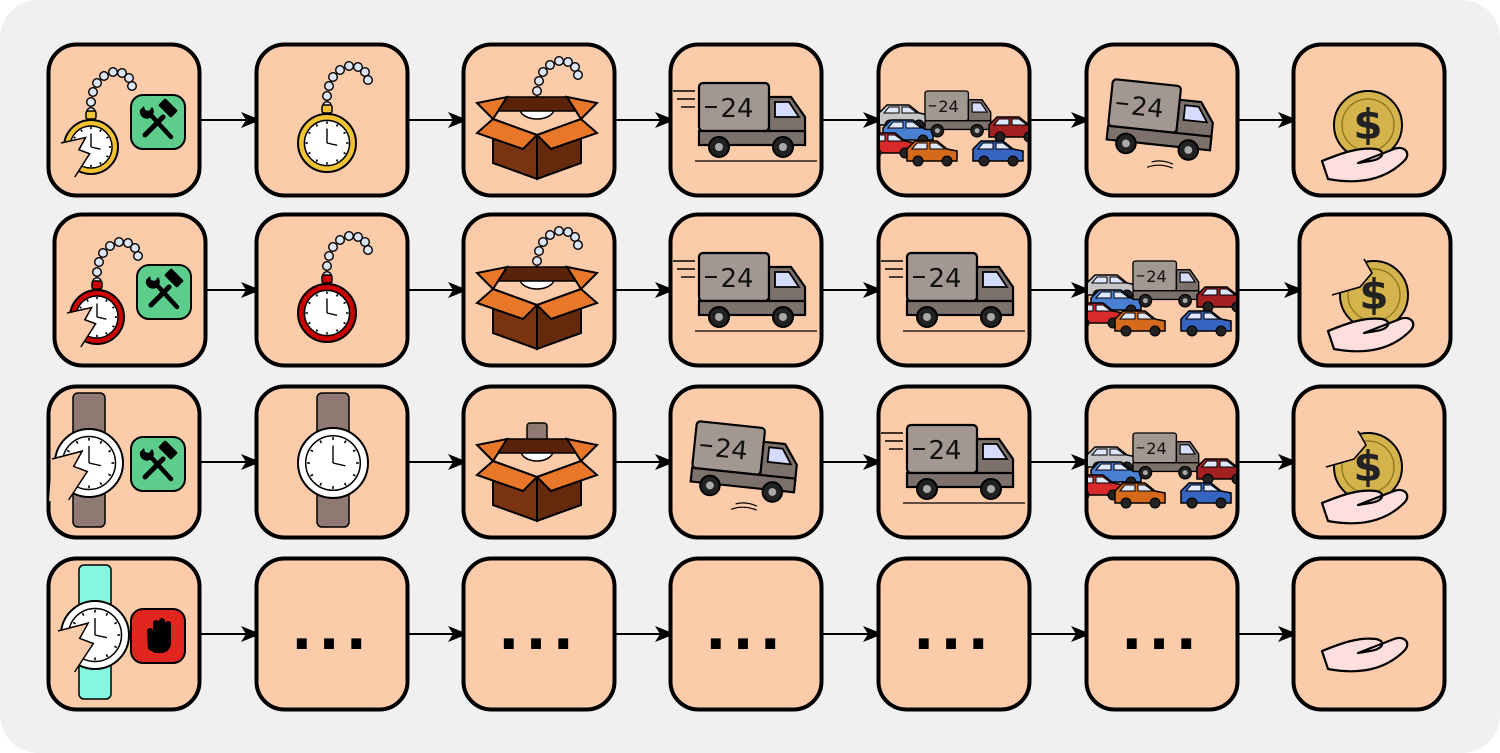 The image size is (1500, 753). Describe the element at coordinates (158, 636) in the screenshot. I see `stop-hand-icon` at that location.